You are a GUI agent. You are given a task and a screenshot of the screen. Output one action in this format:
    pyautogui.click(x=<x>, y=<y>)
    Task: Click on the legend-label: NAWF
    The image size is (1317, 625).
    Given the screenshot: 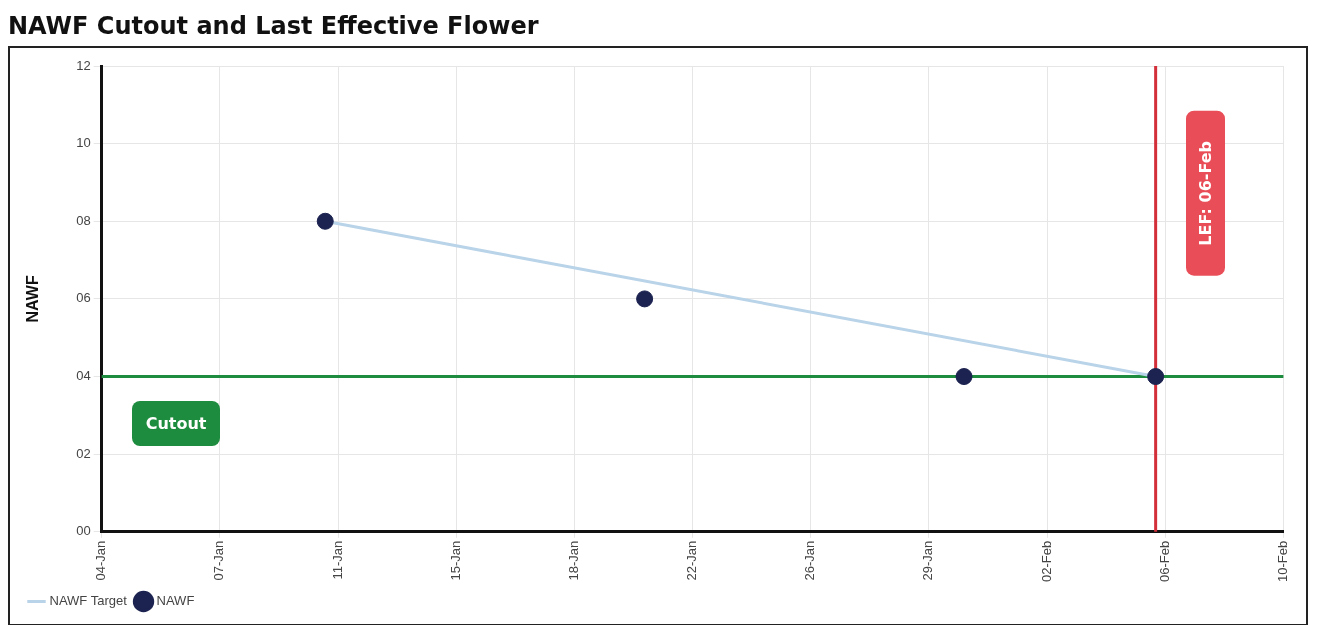 What is the action you would take?
    pyautogui.click(x=175, y=601)
    